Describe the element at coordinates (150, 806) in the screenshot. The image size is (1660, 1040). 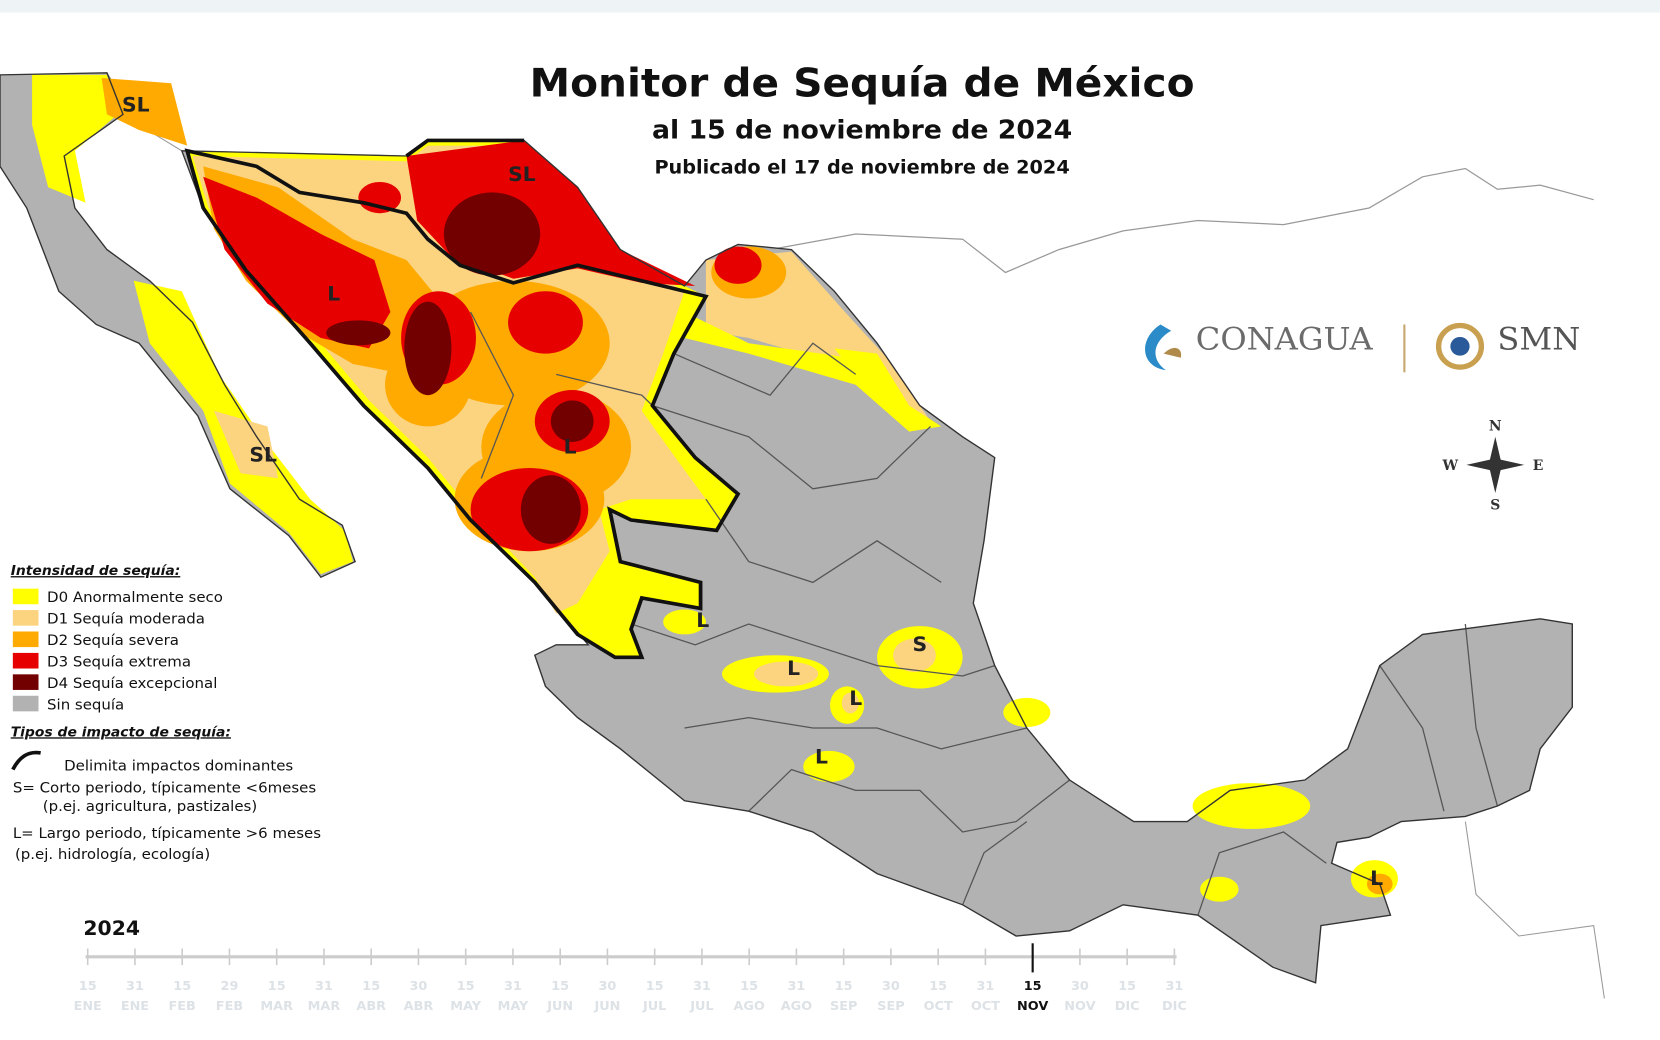
I see `impact-short-examples: (p.ej. agricultura, pastizales)` at that location.